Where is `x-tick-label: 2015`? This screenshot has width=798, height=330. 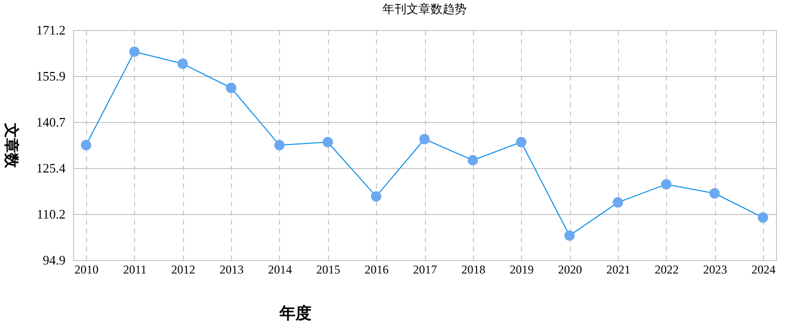
x-tick-label: 2015 is located at coordinates (328, 269).